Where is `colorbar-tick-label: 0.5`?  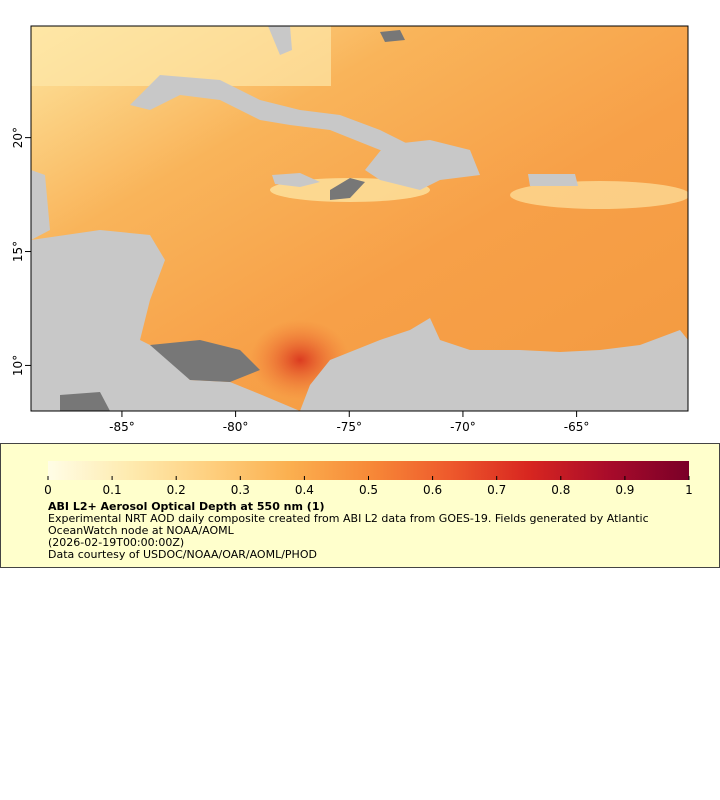
colorbar-tick-label: 0.5 is located at coordinates (368, 490).